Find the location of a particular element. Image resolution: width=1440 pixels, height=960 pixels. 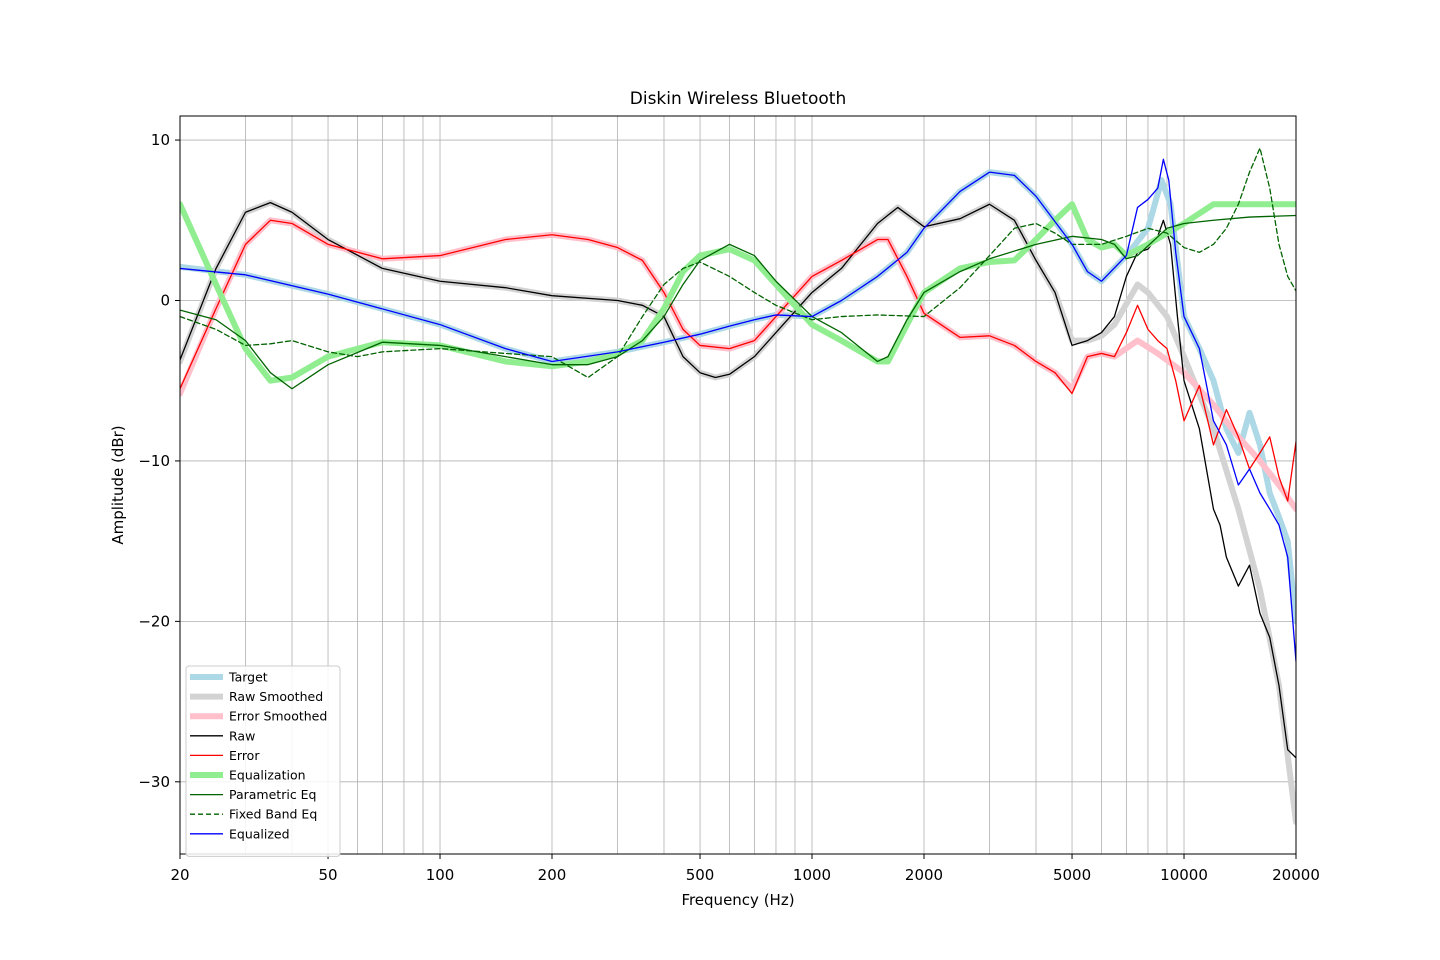

legend-label: Parametric Eq is located at coordinates (273, 794).